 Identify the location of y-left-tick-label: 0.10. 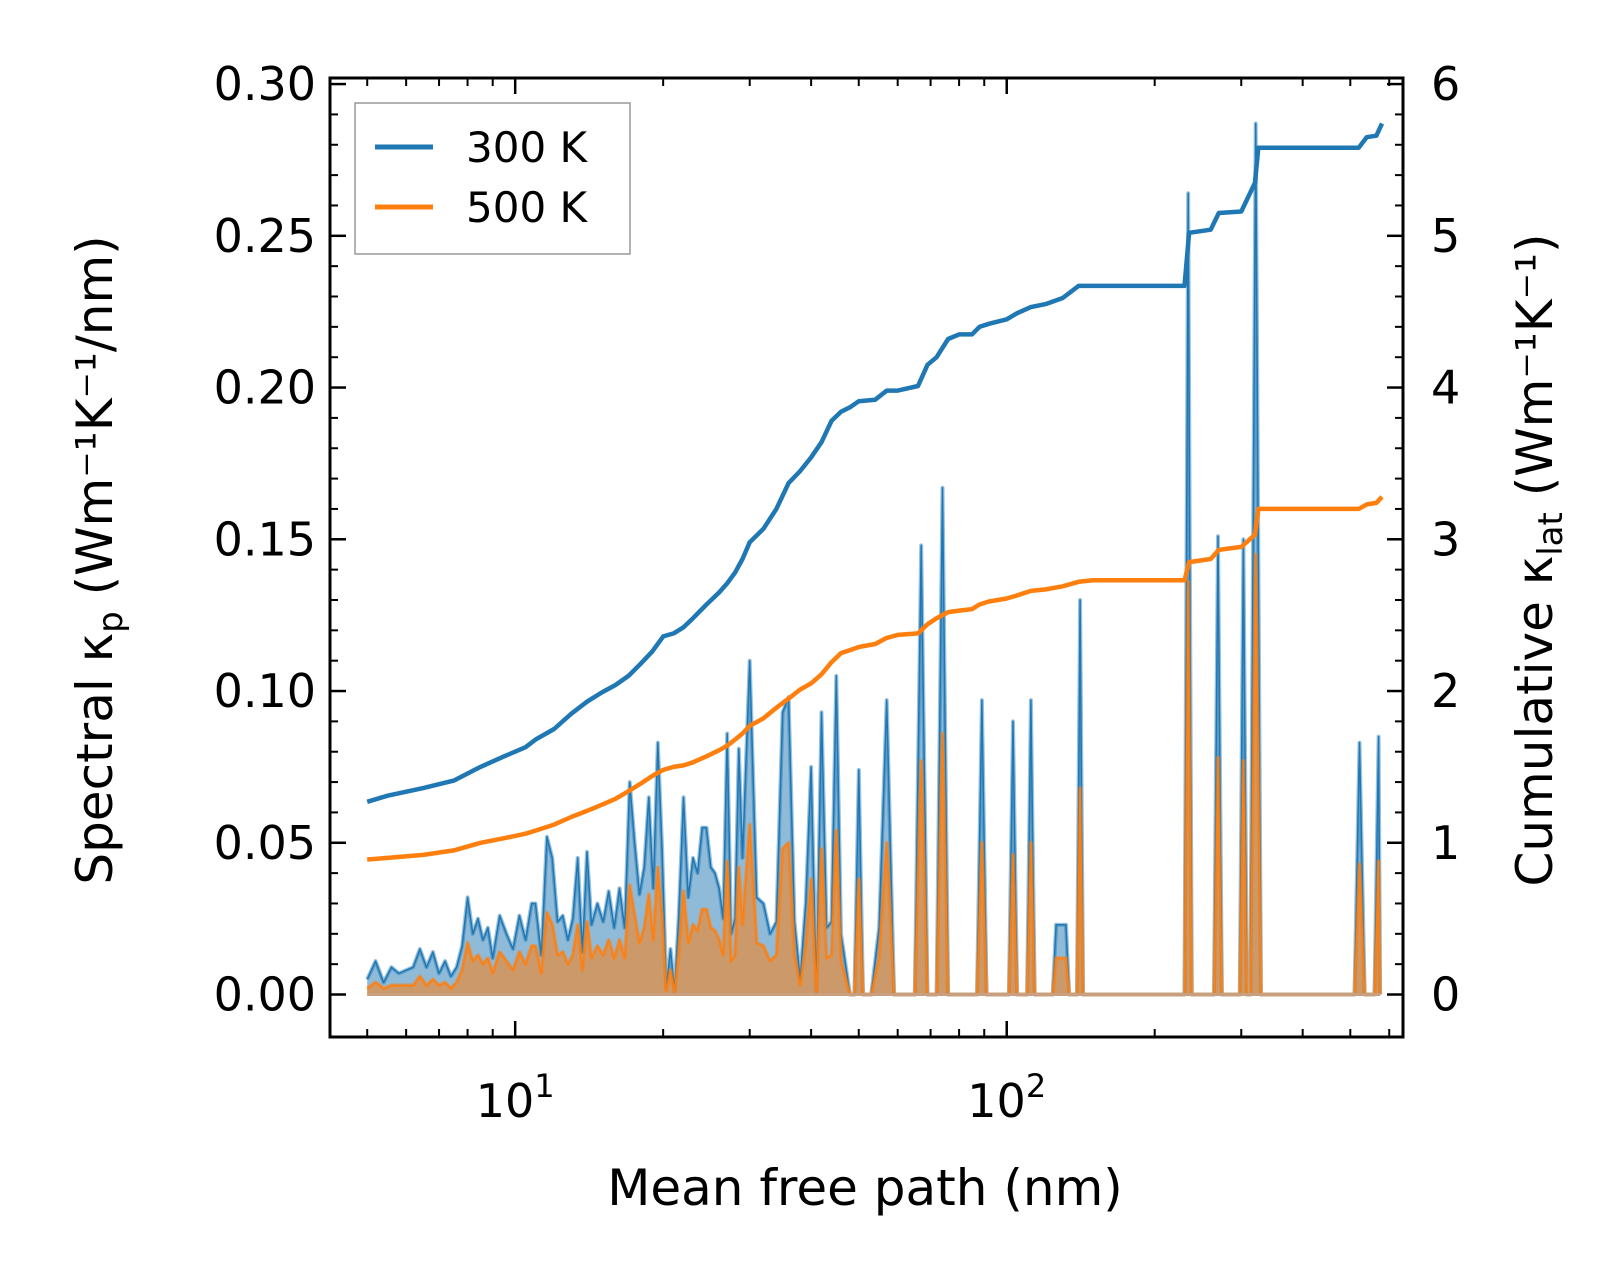
(265, 691).